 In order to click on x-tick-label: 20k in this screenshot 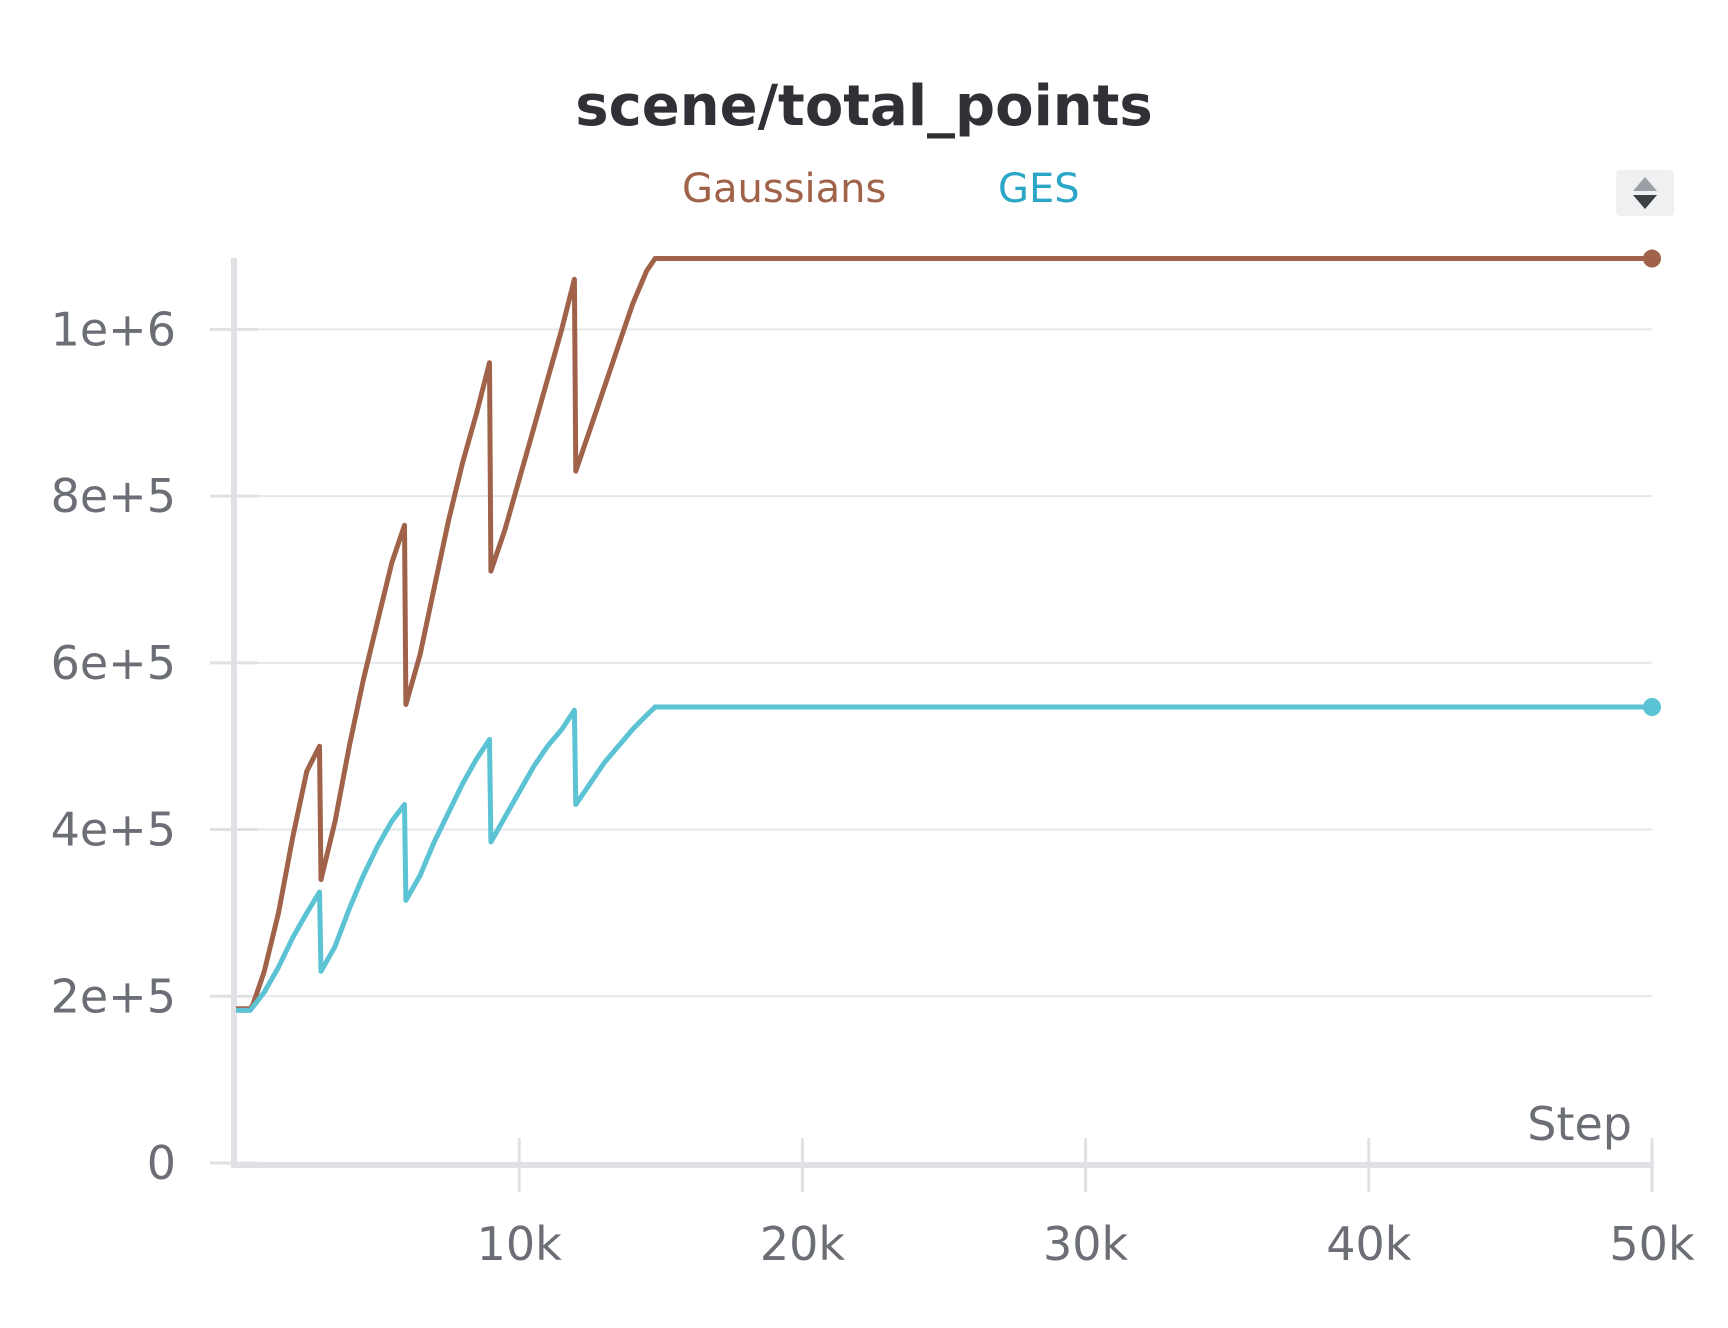, I will do `click(803, 1244)`.